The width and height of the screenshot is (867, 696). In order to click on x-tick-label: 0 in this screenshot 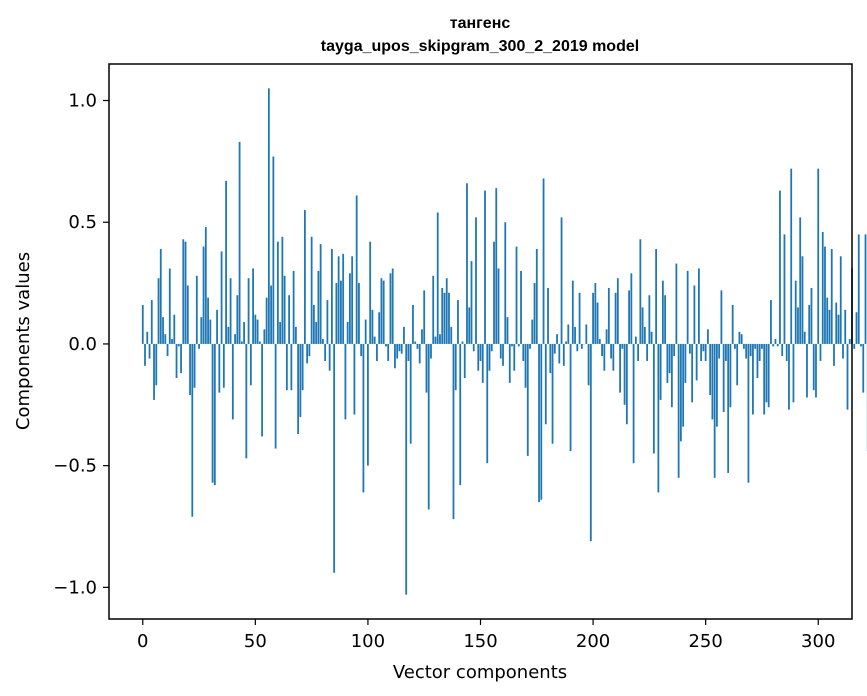, I will do `click(142, 641)`.